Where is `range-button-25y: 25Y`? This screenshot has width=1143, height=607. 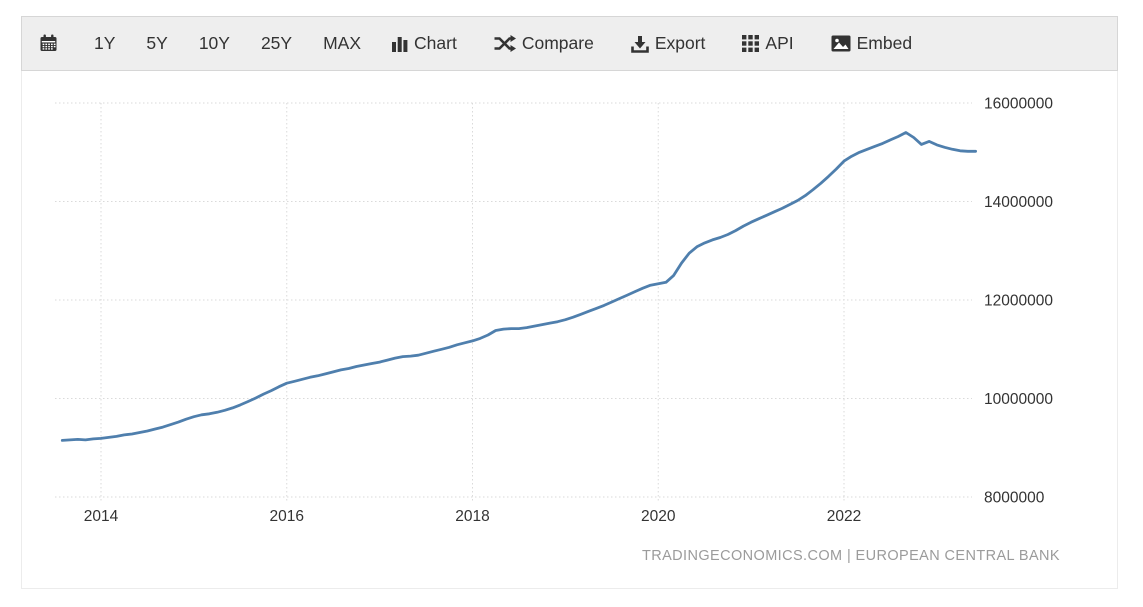 range-button-25y: 25Y is located at coordinates (276, 43).